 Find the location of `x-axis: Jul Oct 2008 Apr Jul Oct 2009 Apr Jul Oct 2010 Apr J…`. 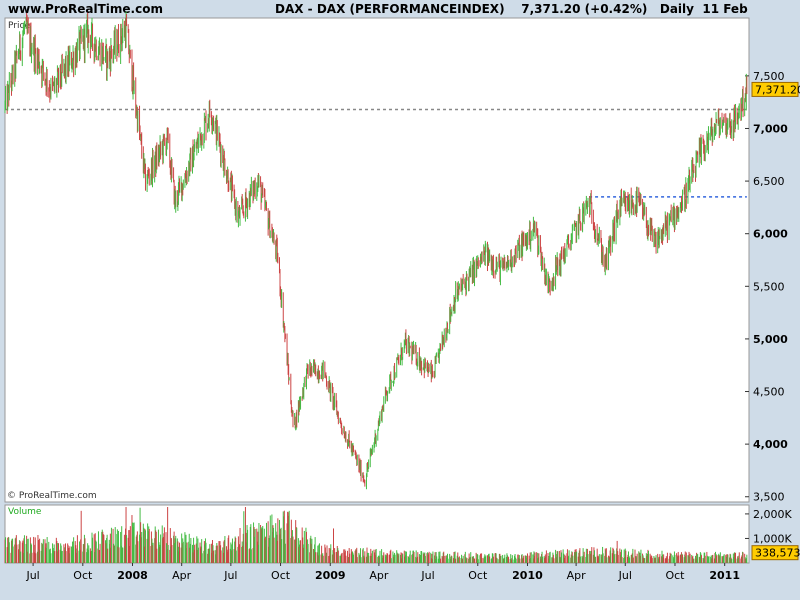

x-axis: Jul Oct 2008 Apr Jul Oct 2009 Apr Jul Oct 2010 Apr J… is located at coordinates (382, 572).